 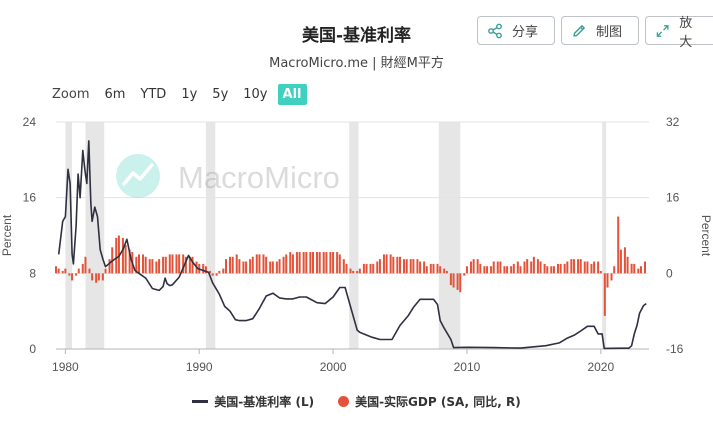 I want to click on x-tick-label: 1990, so click(x=199, y=367).